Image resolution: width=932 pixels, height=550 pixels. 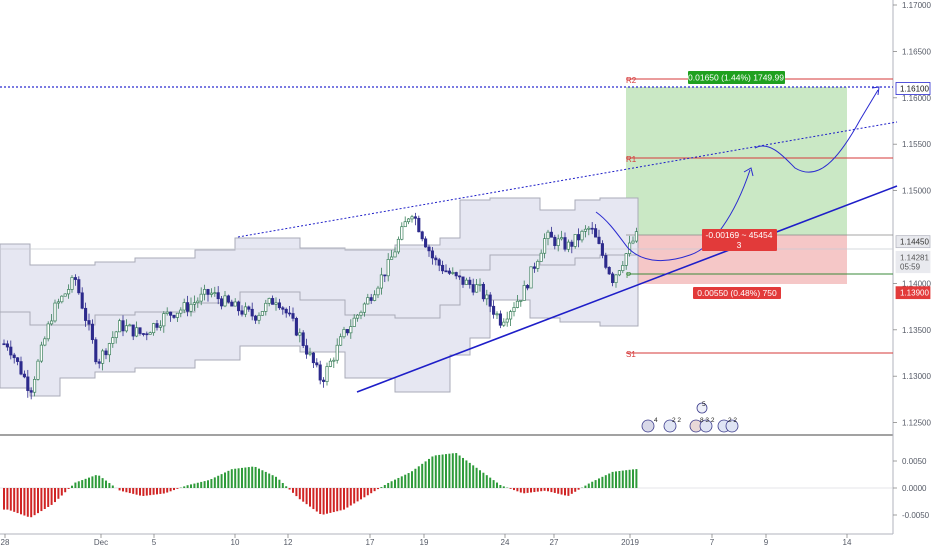 What do you see at coordinates (916, 515) in the screenshot?
I see `osc-tick-label: -0.0050` at bounding box center [916, 515].